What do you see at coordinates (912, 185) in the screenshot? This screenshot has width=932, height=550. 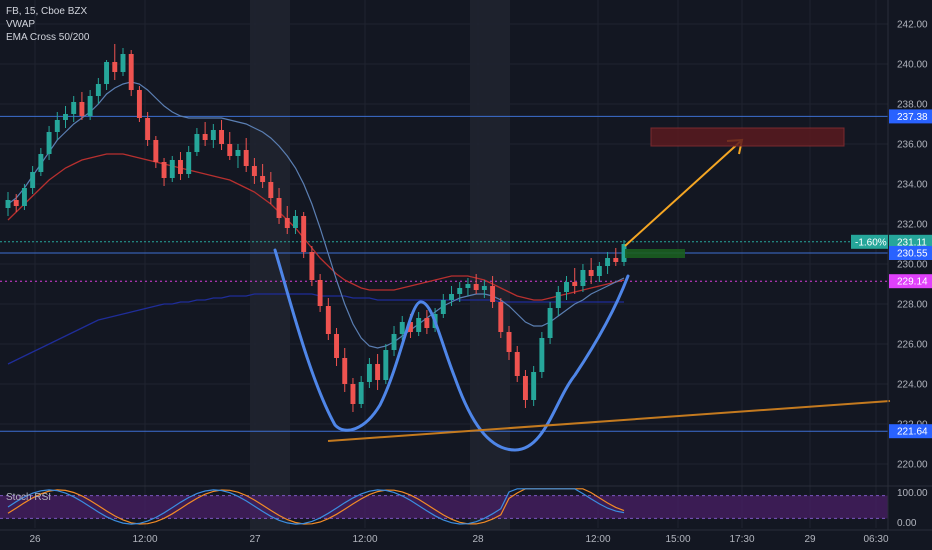 I see `price-tick-label: 234.00` at bounding box center [912, 185].